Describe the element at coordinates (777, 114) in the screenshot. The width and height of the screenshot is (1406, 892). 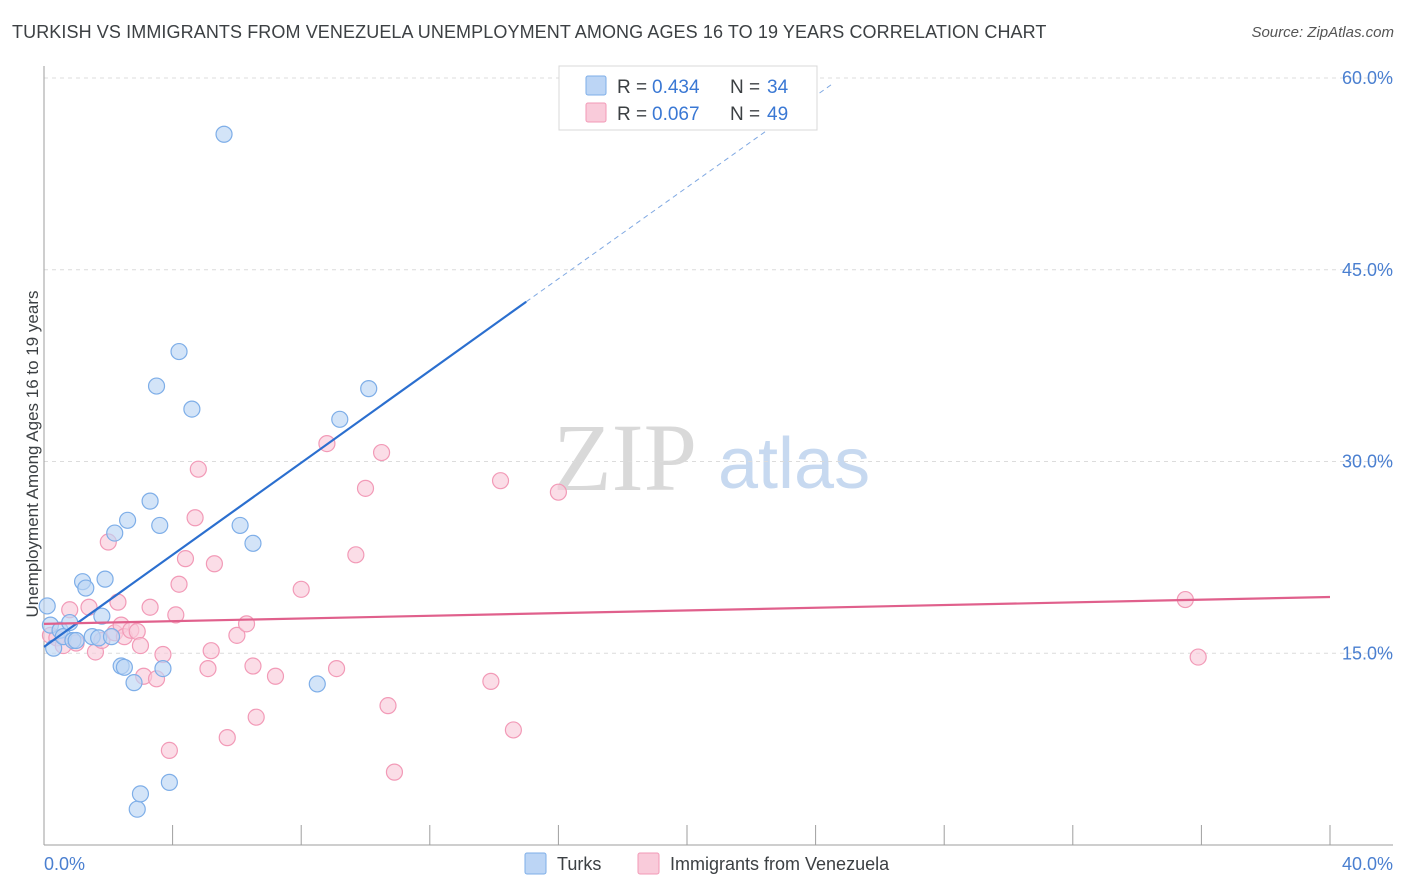
I see `legend-n-value-venezuela: 49` at that location.